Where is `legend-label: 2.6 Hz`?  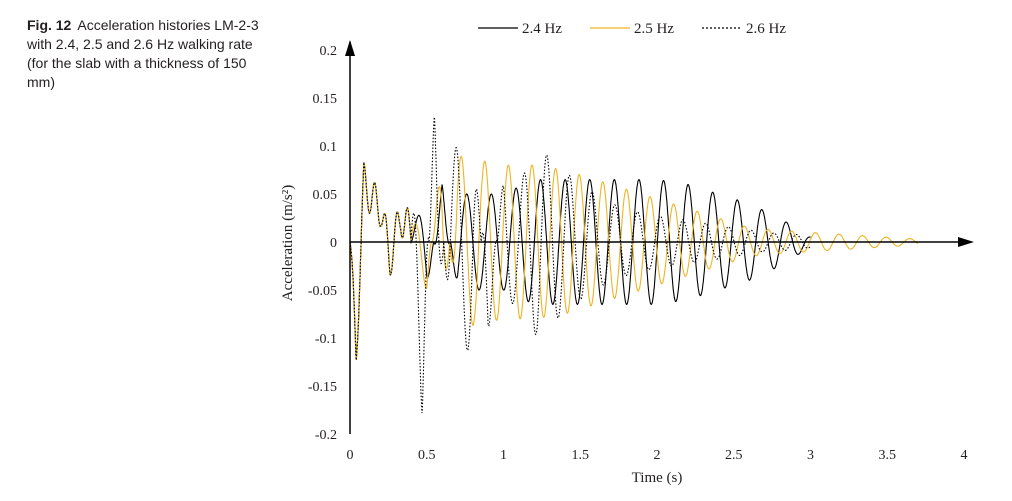 legend-label: 2.6 Hz is located at coordinates (766, 29).